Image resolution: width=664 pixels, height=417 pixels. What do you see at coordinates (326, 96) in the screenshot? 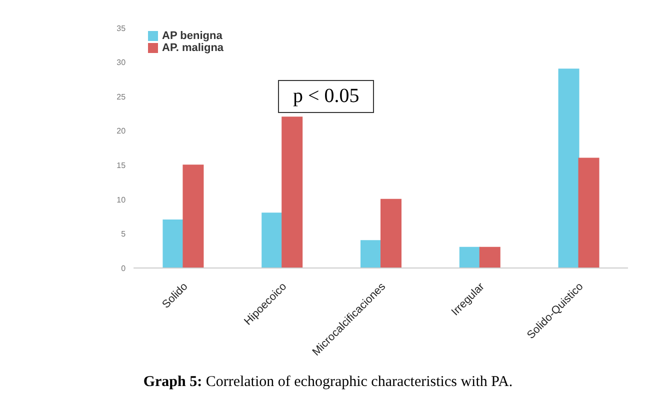
I see `annotation: p < 0.05` at bounding box center [326, 96].